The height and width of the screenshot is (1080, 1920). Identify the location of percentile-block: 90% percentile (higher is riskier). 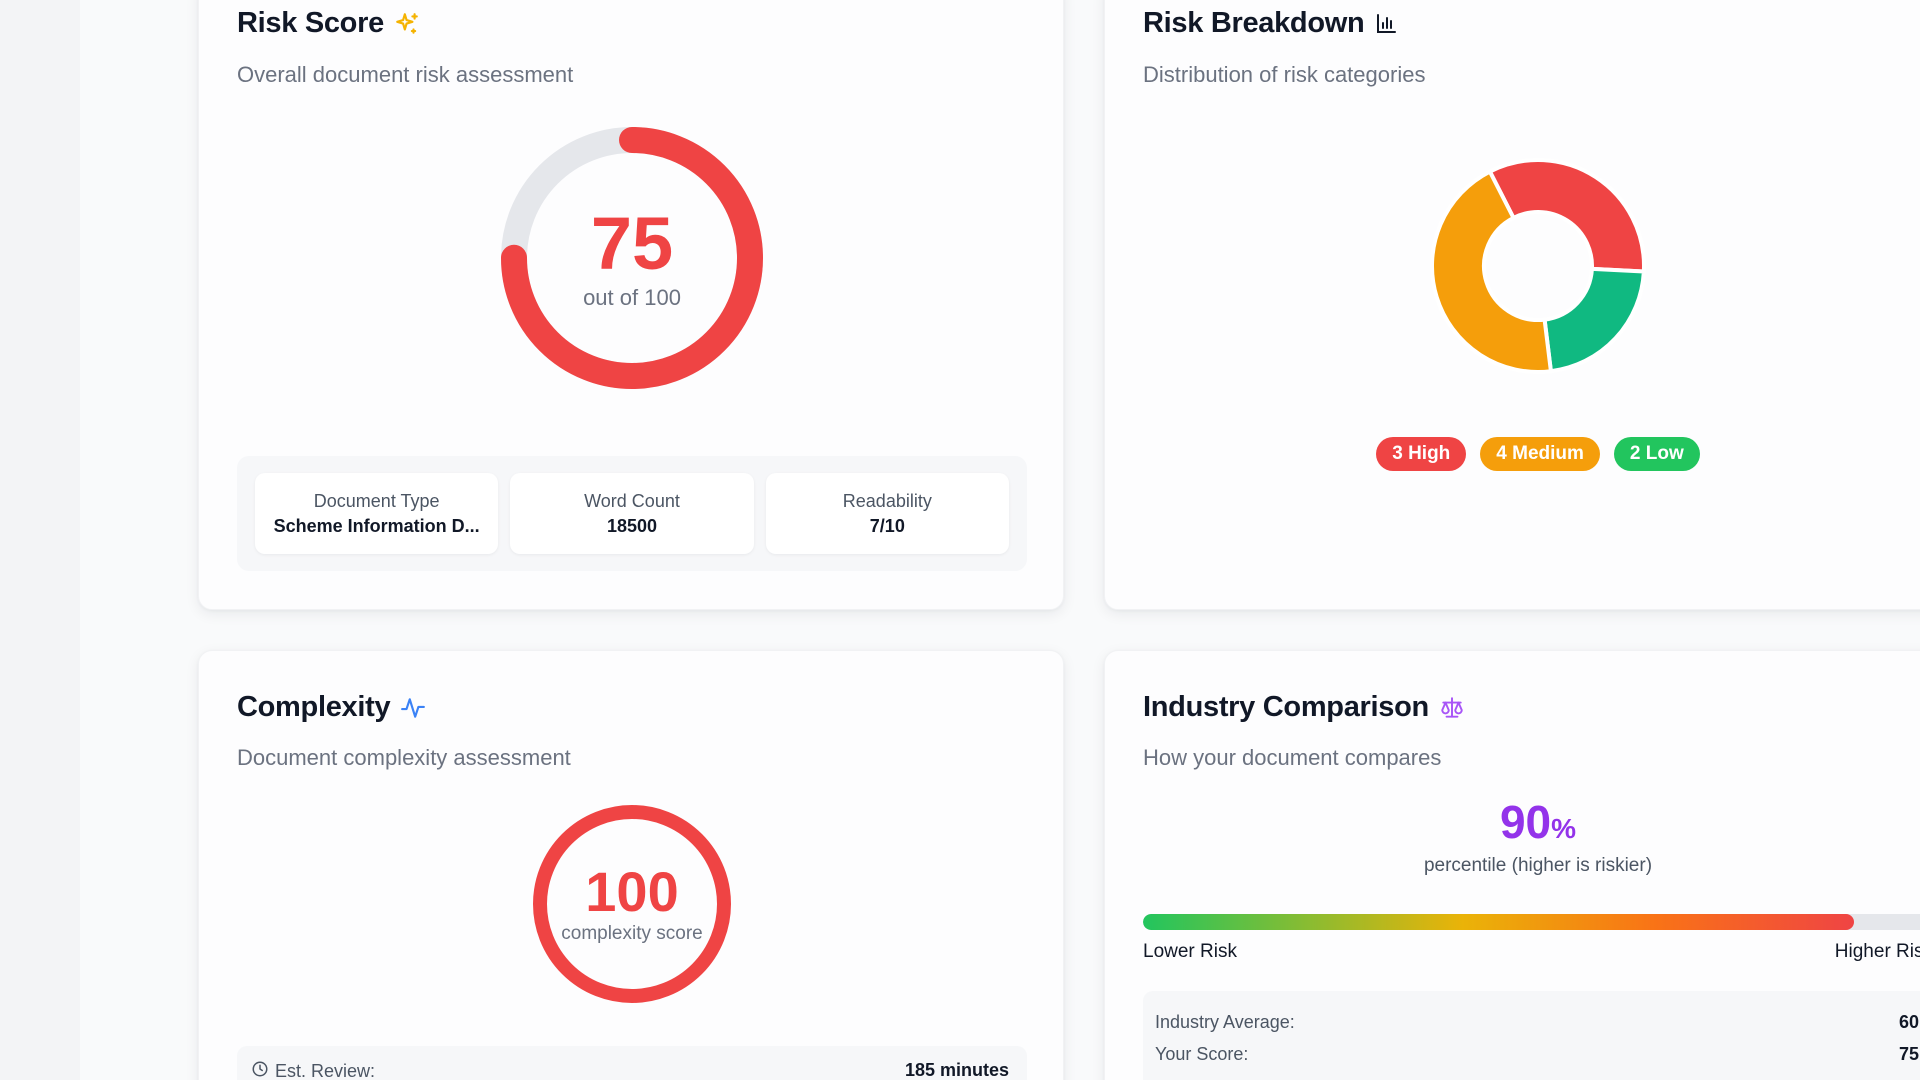
(1531, 838).